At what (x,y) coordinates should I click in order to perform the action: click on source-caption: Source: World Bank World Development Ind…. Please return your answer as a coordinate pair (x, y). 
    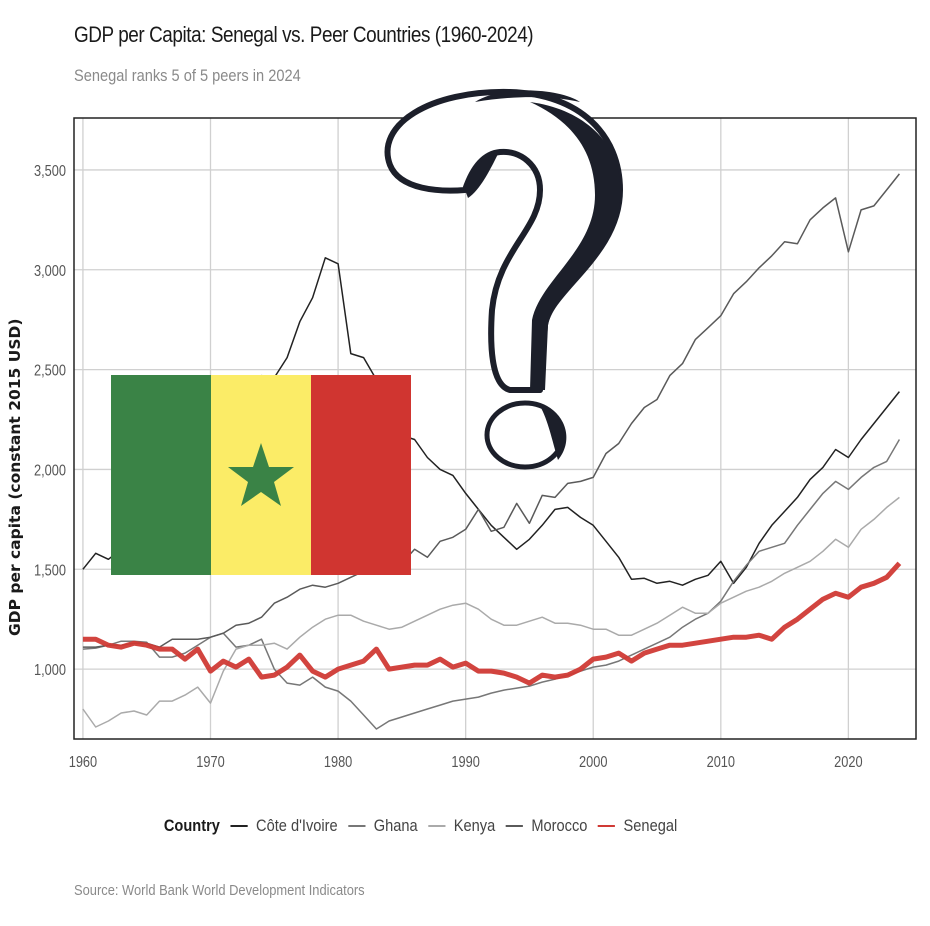
    Looking at the image, I should click on (219, 890).